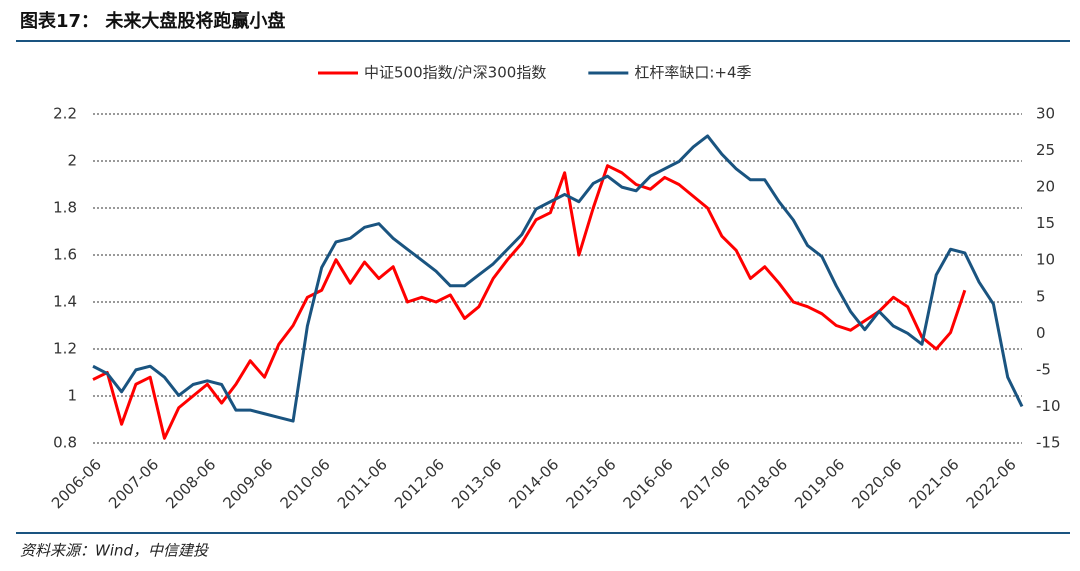  Describe the element at coordinates (1045, 114) in the screenshot. I see `y2-tick-label: 30` at that location.